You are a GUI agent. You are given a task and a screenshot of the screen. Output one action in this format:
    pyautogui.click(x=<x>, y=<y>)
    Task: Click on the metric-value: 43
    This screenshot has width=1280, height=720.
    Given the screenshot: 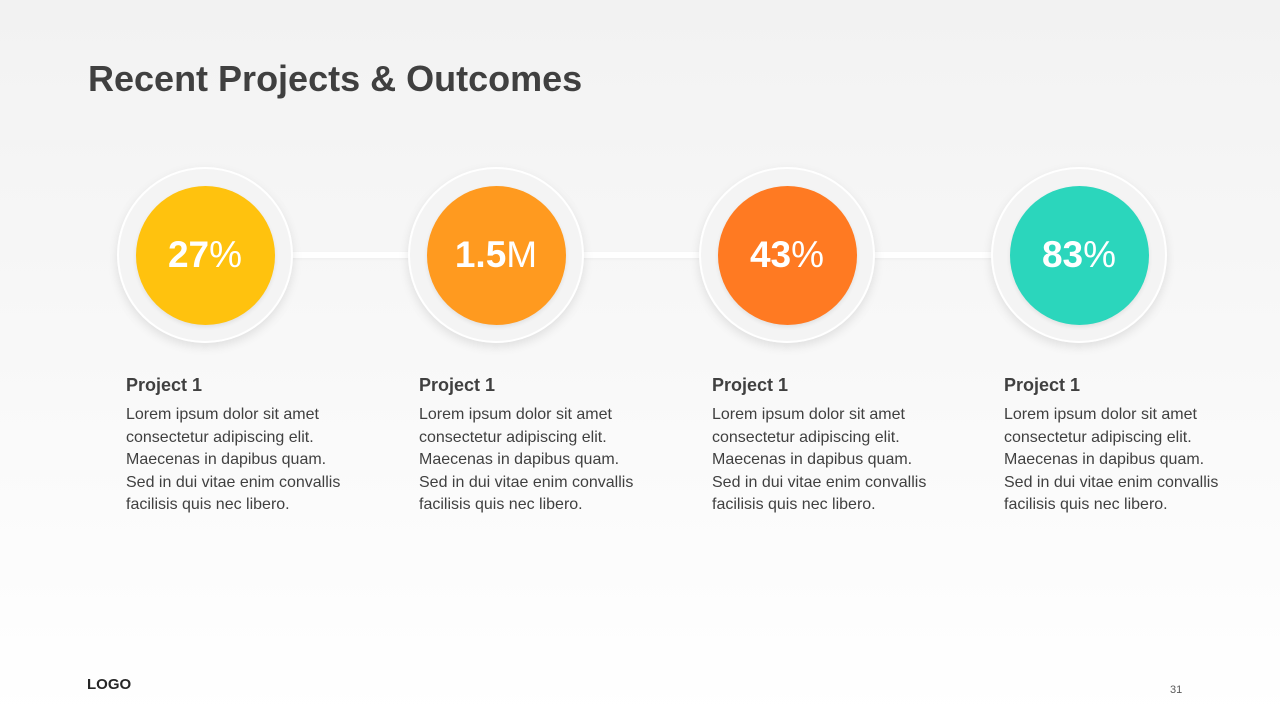 What is the action you would take?
    pyautogui.click(x=770, y=254)
    